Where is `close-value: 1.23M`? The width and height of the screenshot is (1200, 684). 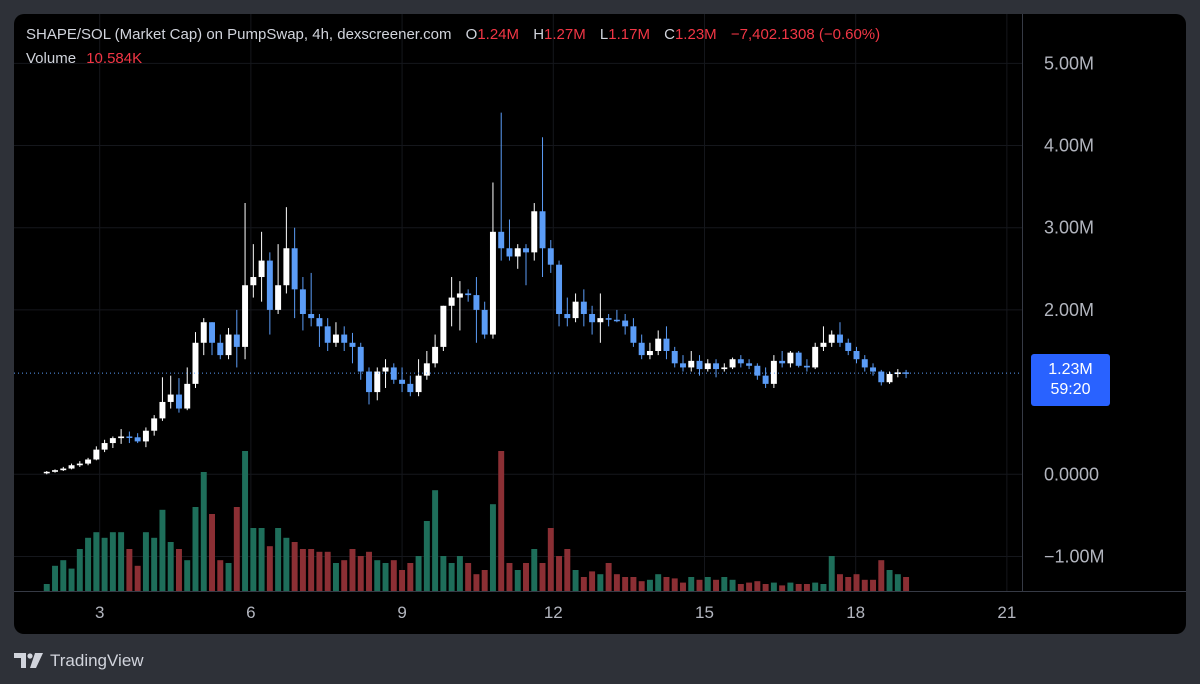 close-value: 1.23M is located at coordinates (695, 34).